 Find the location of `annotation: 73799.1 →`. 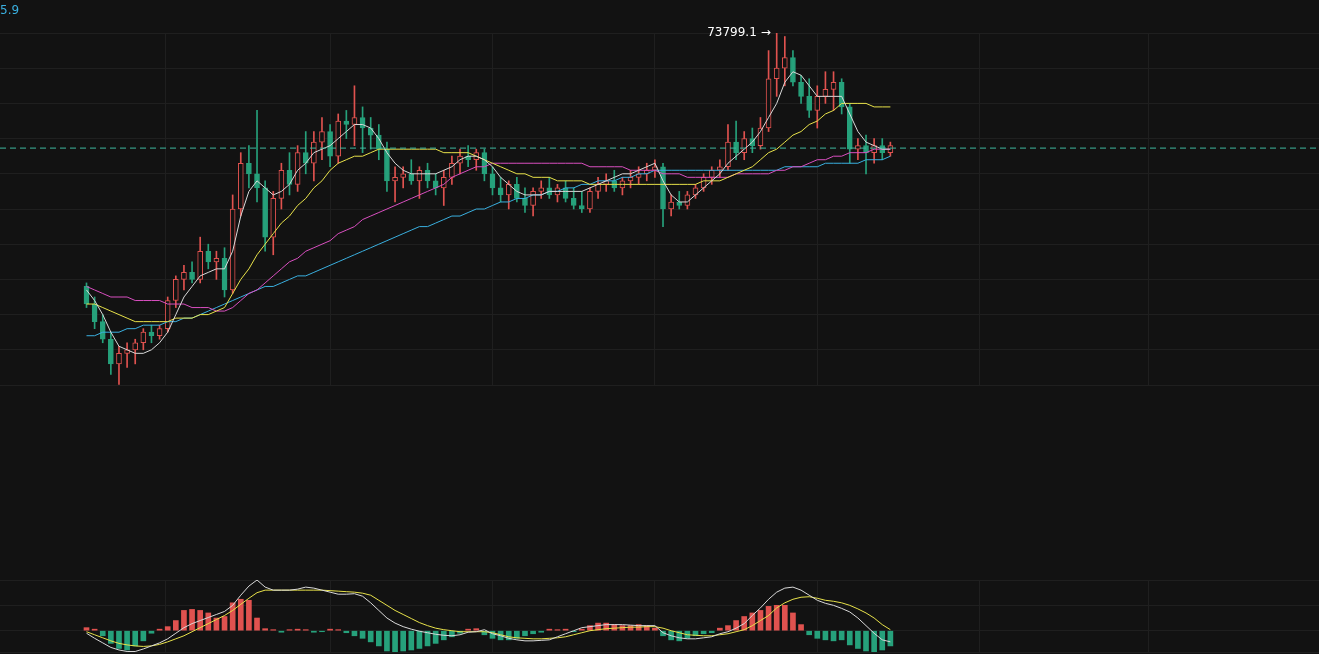

annotation: 73799.1 → is located at coordinates (739, 32).